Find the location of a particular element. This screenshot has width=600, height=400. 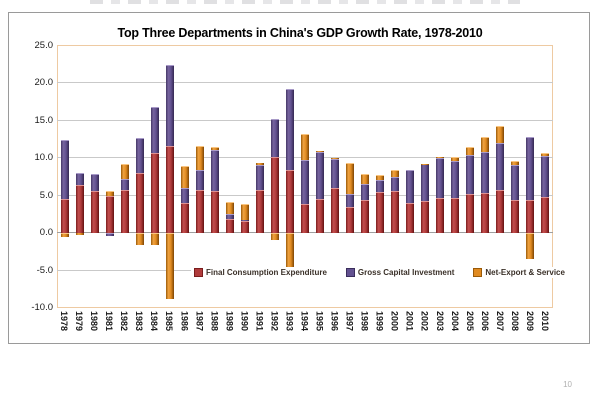

bar-segment-netexport-2008 is located at coordinates (515, 162).